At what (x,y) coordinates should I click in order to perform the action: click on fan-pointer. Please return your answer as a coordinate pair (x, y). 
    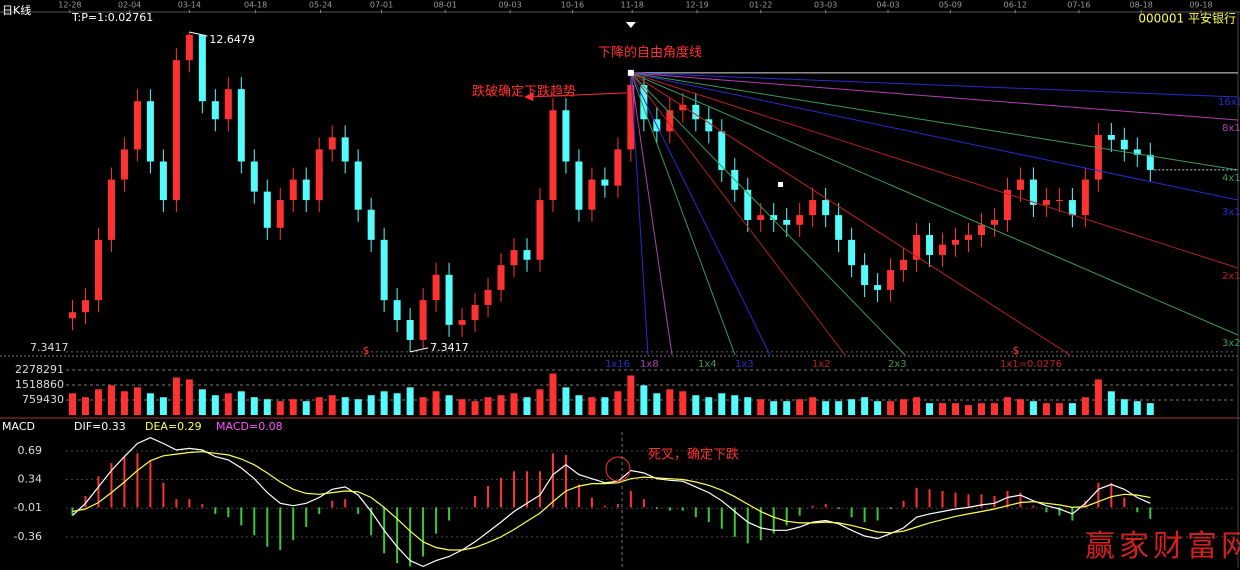
    Looking at the image, I should click on (630, 25).